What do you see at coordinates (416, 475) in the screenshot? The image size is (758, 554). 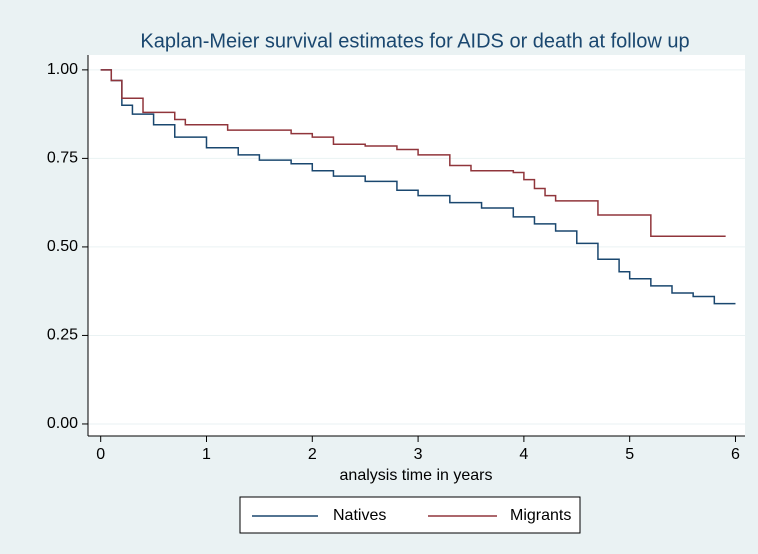 I see `x-axis-label: analysis time in years` at bounding box center [416, 475].